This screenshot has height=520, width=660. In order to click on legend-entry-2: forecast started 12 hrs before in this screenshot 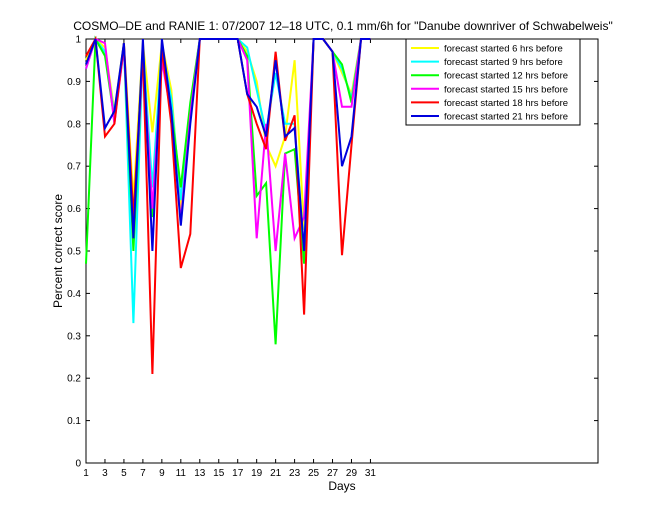, I will do `click(506, 76)`.